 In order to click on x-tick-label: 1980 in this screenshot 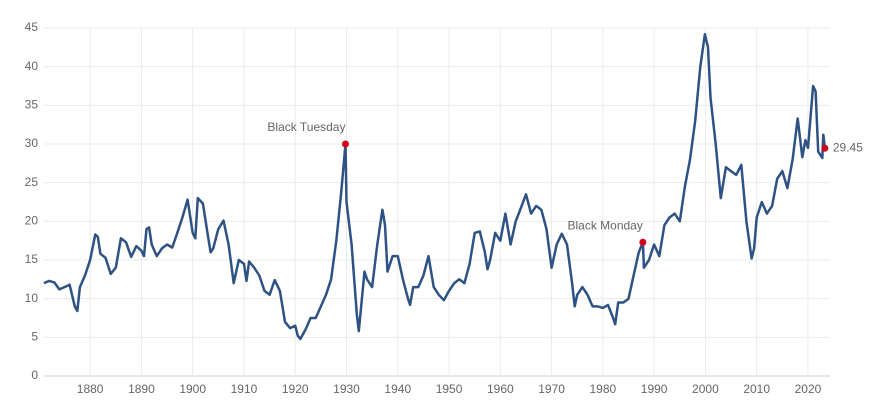, I will do `click(603, 389)`.